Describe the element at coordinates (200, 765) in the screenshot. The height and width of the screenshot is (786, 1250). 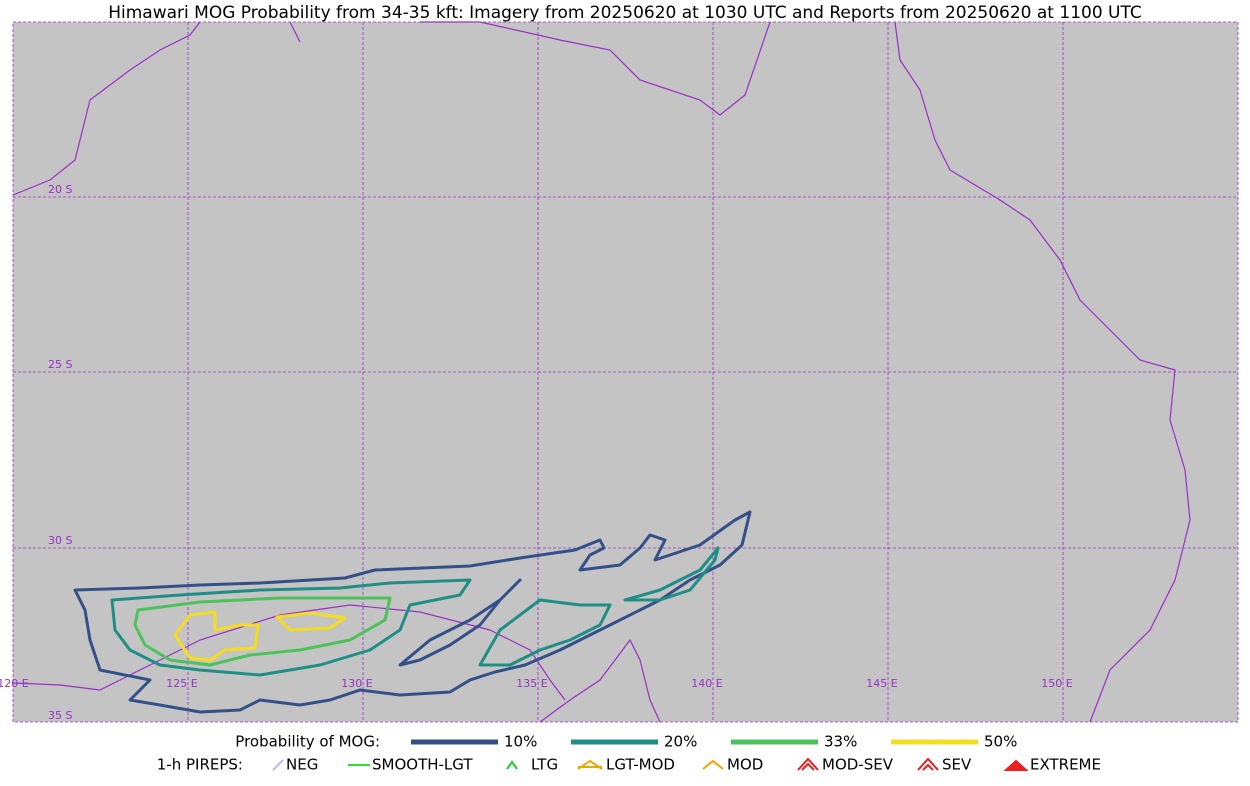
I see `legend-title: 1-h PIREPS:` at that location.